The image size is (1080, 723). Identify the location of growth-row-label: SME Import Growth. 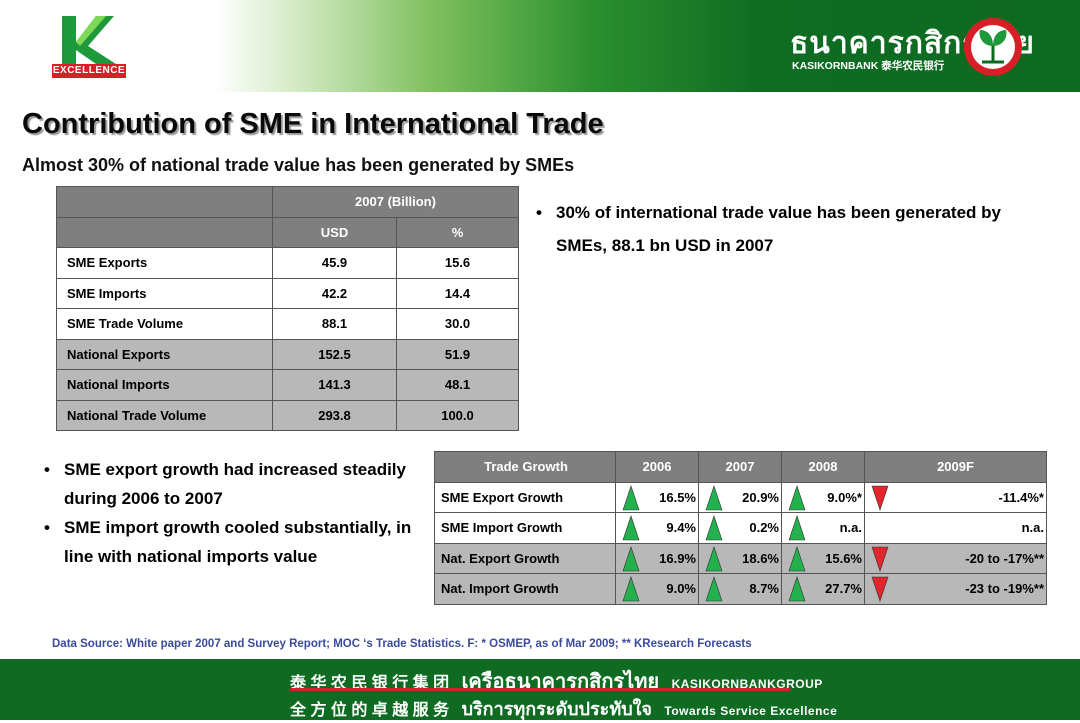
(525, 528).